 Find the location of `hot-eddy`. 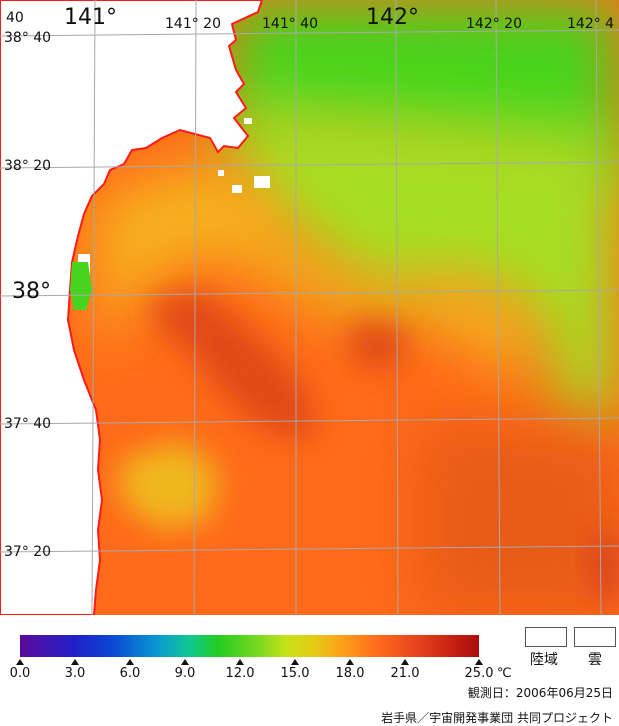

hot-eddy is located at coordinates (235, 365).